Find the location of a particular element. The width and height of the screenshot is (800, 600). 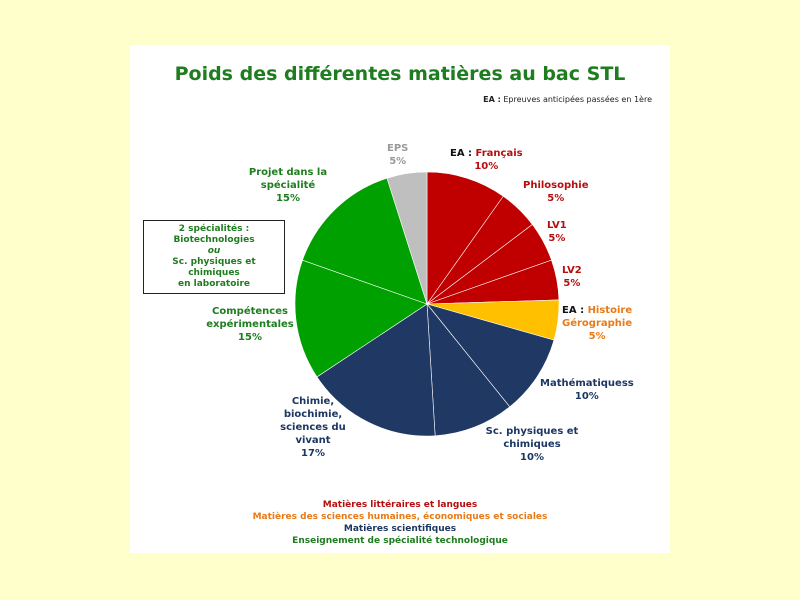

slice-label-eps: EPS 5% is located at coordinates (398, 155).